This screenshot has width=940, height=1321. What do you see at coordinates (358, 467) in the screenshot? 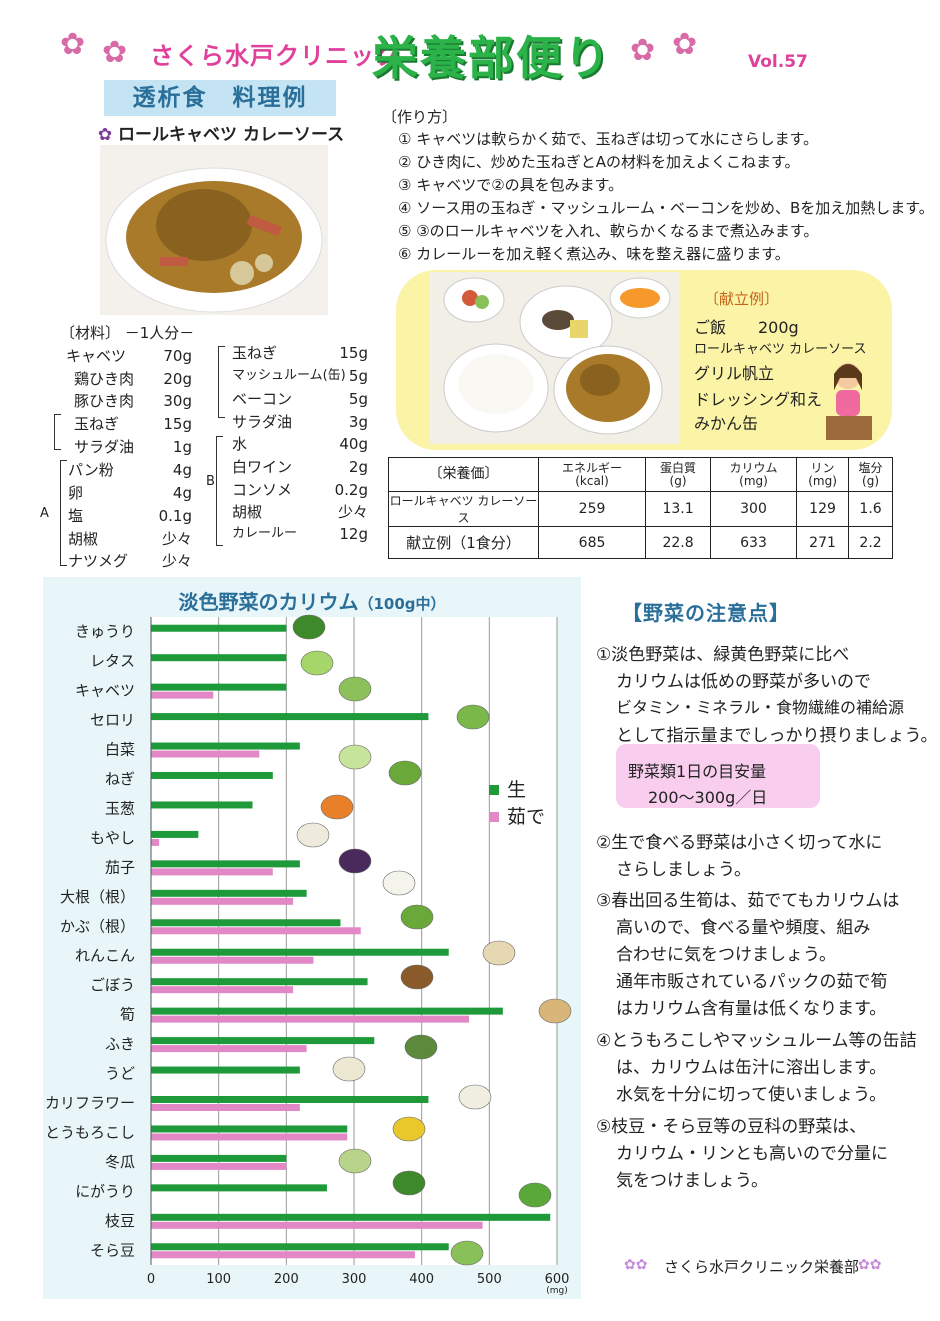
I see `material-amount: 2g` at bounding box center [358, 467].